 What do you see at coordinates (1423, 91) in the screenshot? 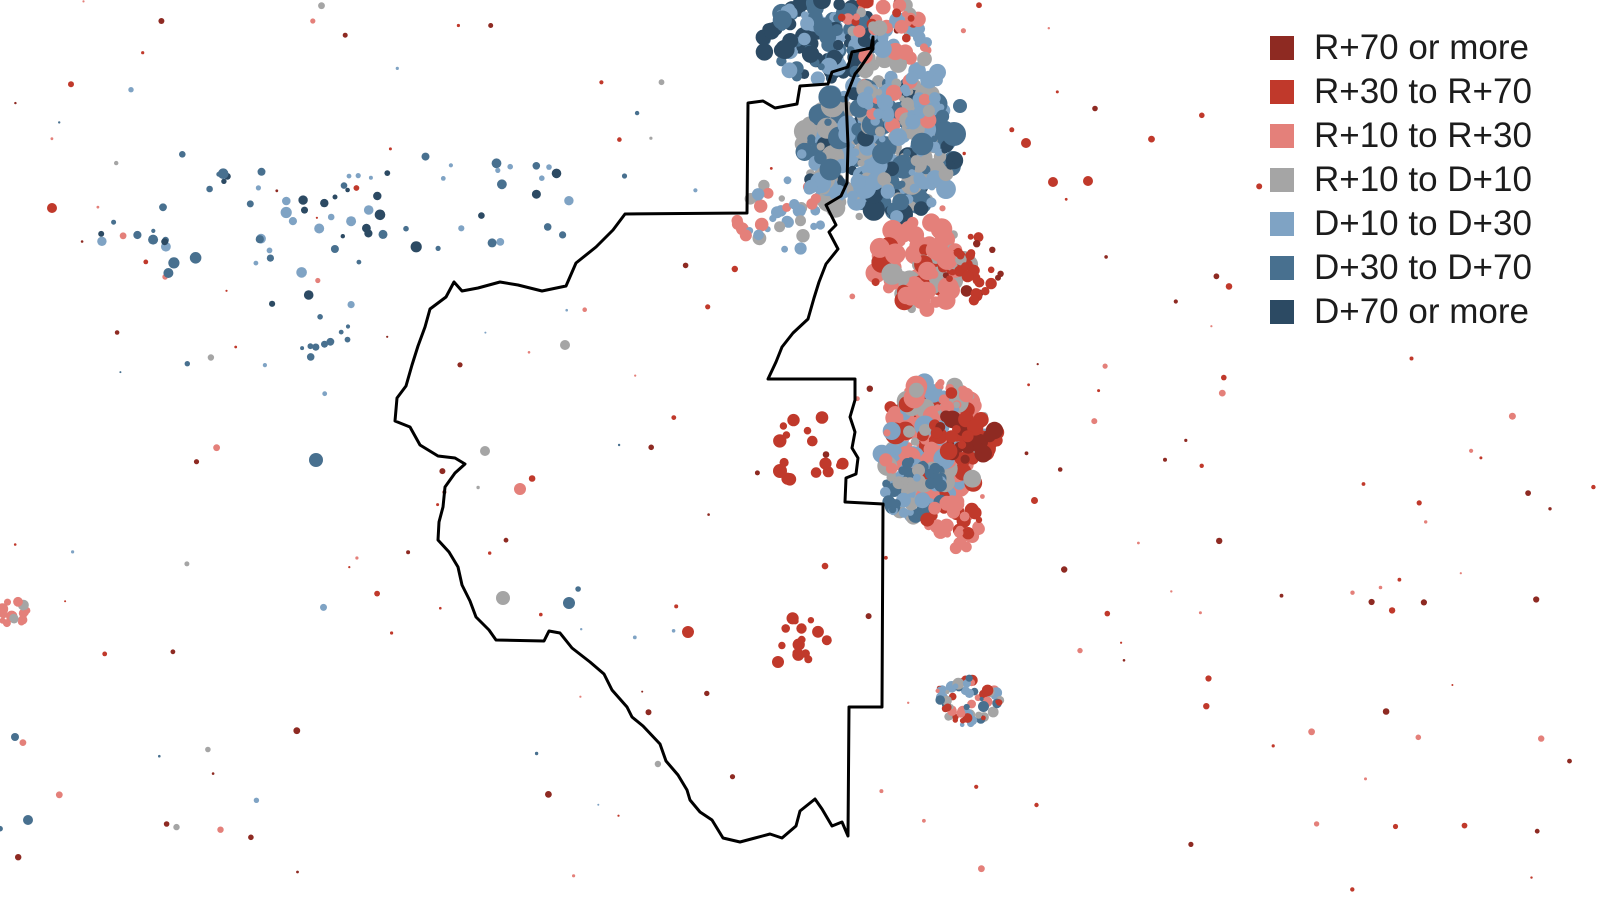
I see `legend-label: R+30 to R+70` at bounding box center [1423, 91].